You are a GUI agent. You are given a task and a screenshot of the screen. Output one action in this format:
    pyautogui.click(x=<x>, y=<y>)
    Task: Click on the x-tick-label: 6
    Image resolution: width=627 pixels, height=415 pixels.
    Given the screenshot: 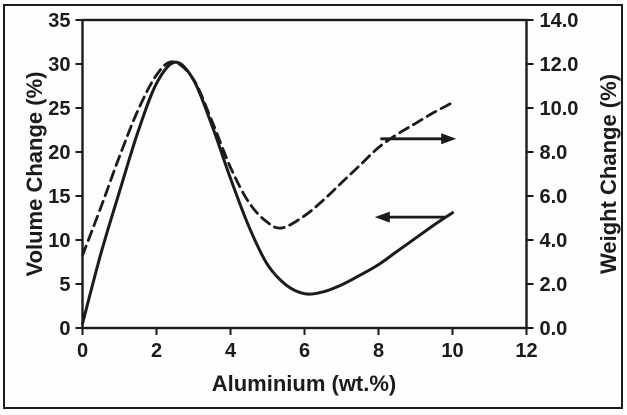 What is the action you would take?
    pyautogui.click(x=304, y=351)
    